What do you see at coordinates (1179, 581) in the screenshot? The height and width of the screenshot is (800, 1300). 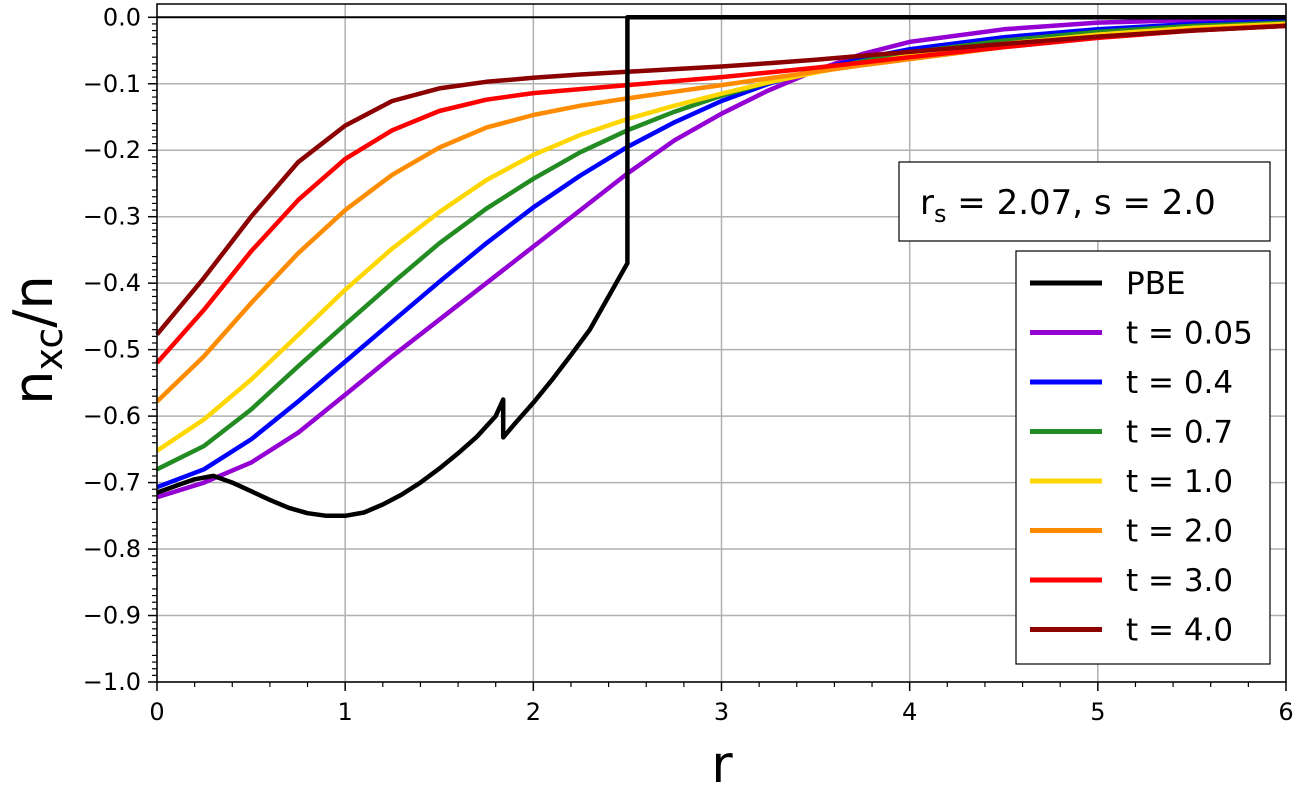 I see `legend-label-t-3-0: t = 3.0` at bounding box center [1179, 581].